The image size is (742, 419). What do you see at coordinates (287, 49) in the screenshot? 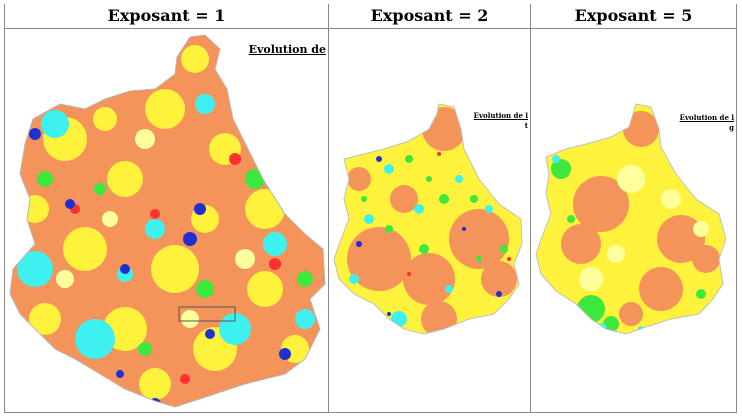
I see `map-legend-title: Evolution de` at bounding box center [287, 49].